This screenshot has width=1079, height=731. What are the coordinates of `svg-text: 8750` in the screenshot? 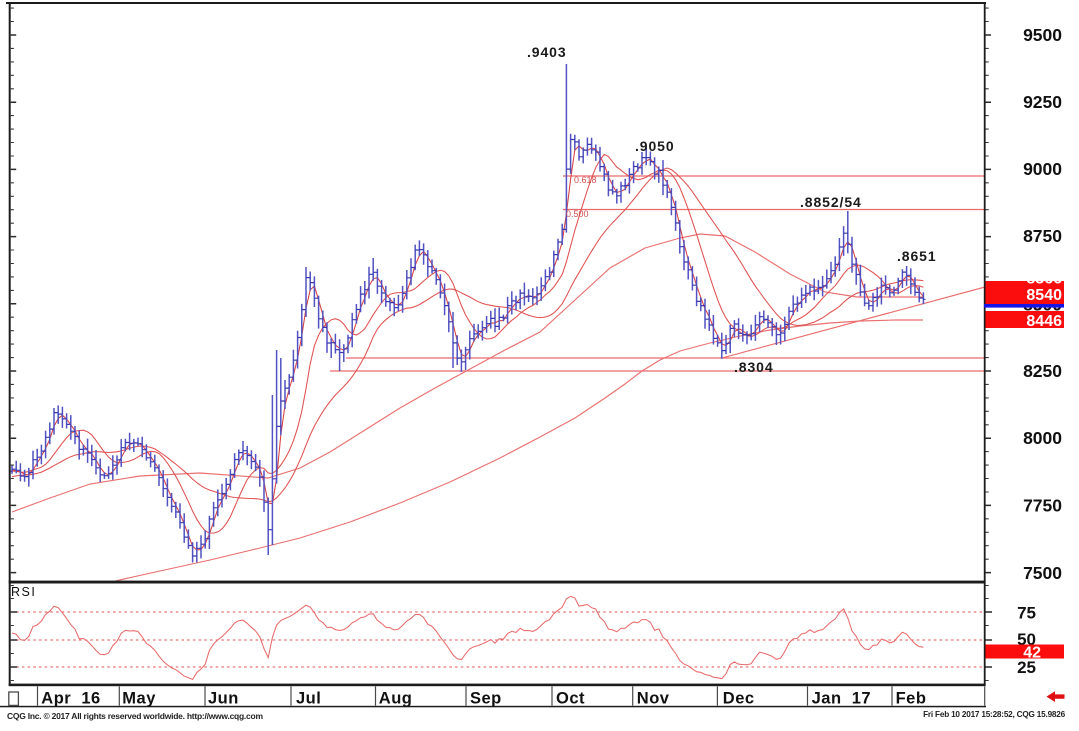 It's located at (1042, 236).